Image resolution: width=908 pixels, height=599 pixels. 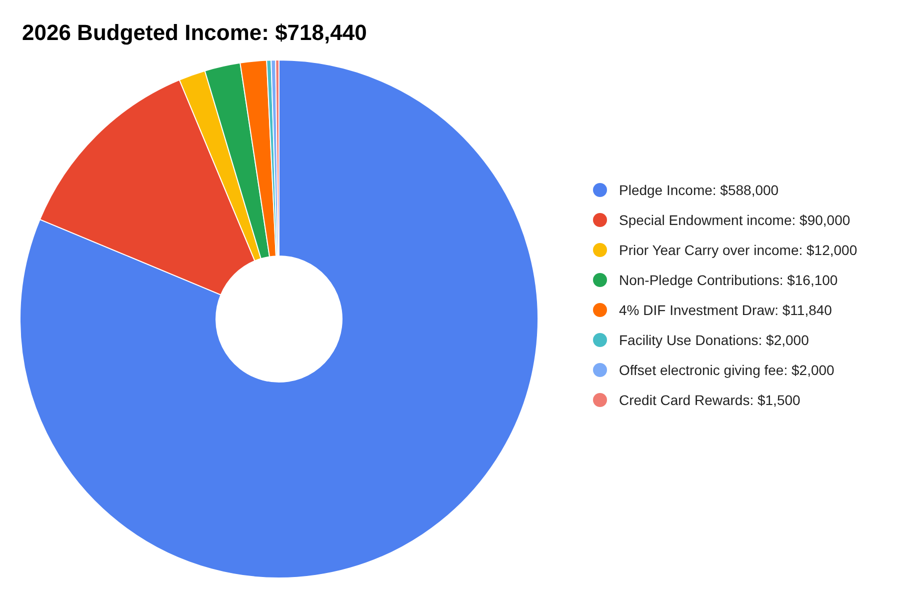 What do you see at coordinates (699, 190) in the screenshot?
I see `legend-label: Pledge Income: $588,000` at bounding box center [699, 190].